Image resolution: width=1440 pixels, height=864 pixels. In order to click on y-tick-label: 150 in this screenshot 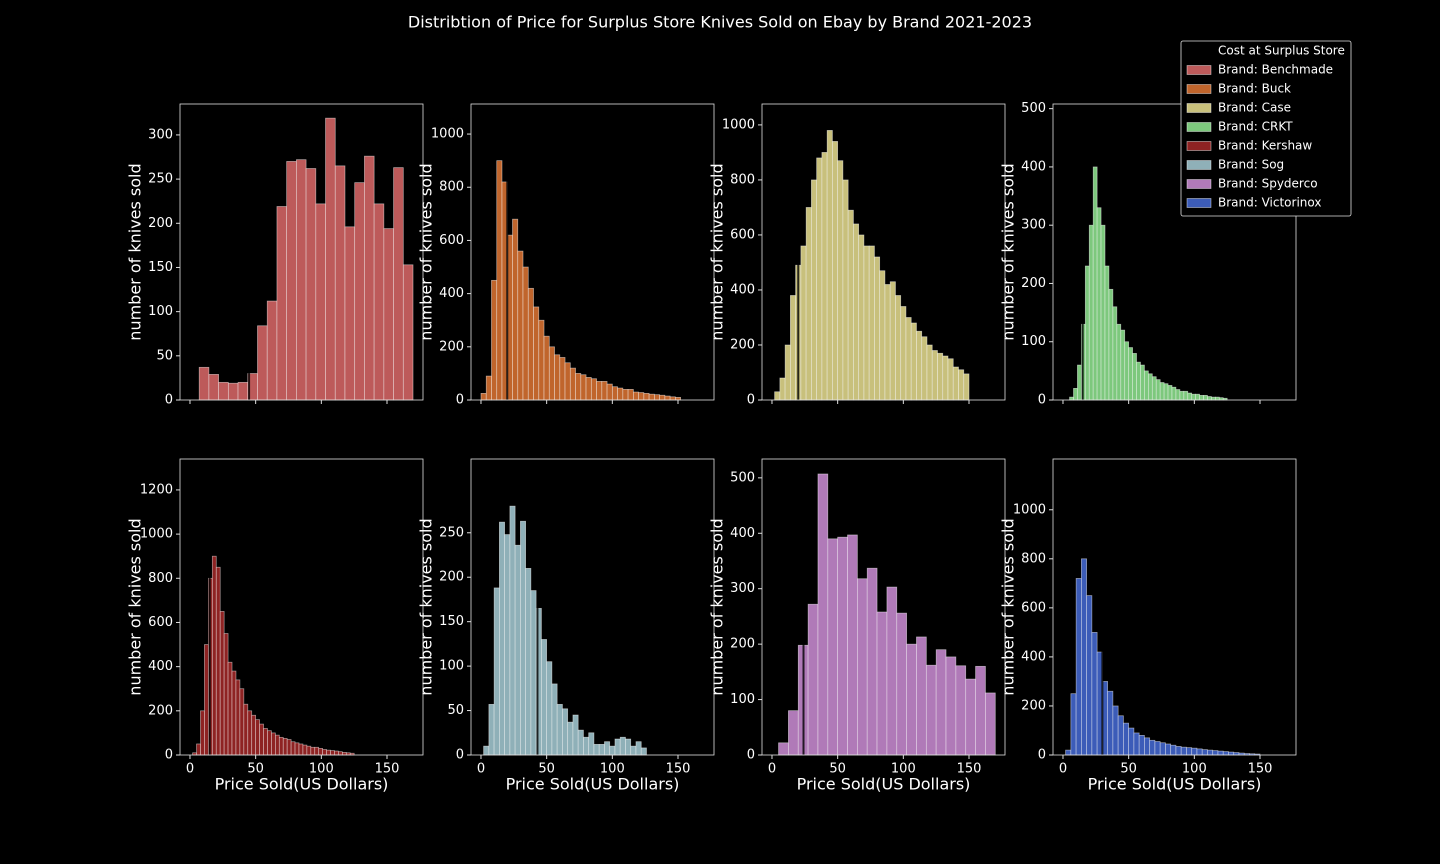, I will do `click(451, 621)`.